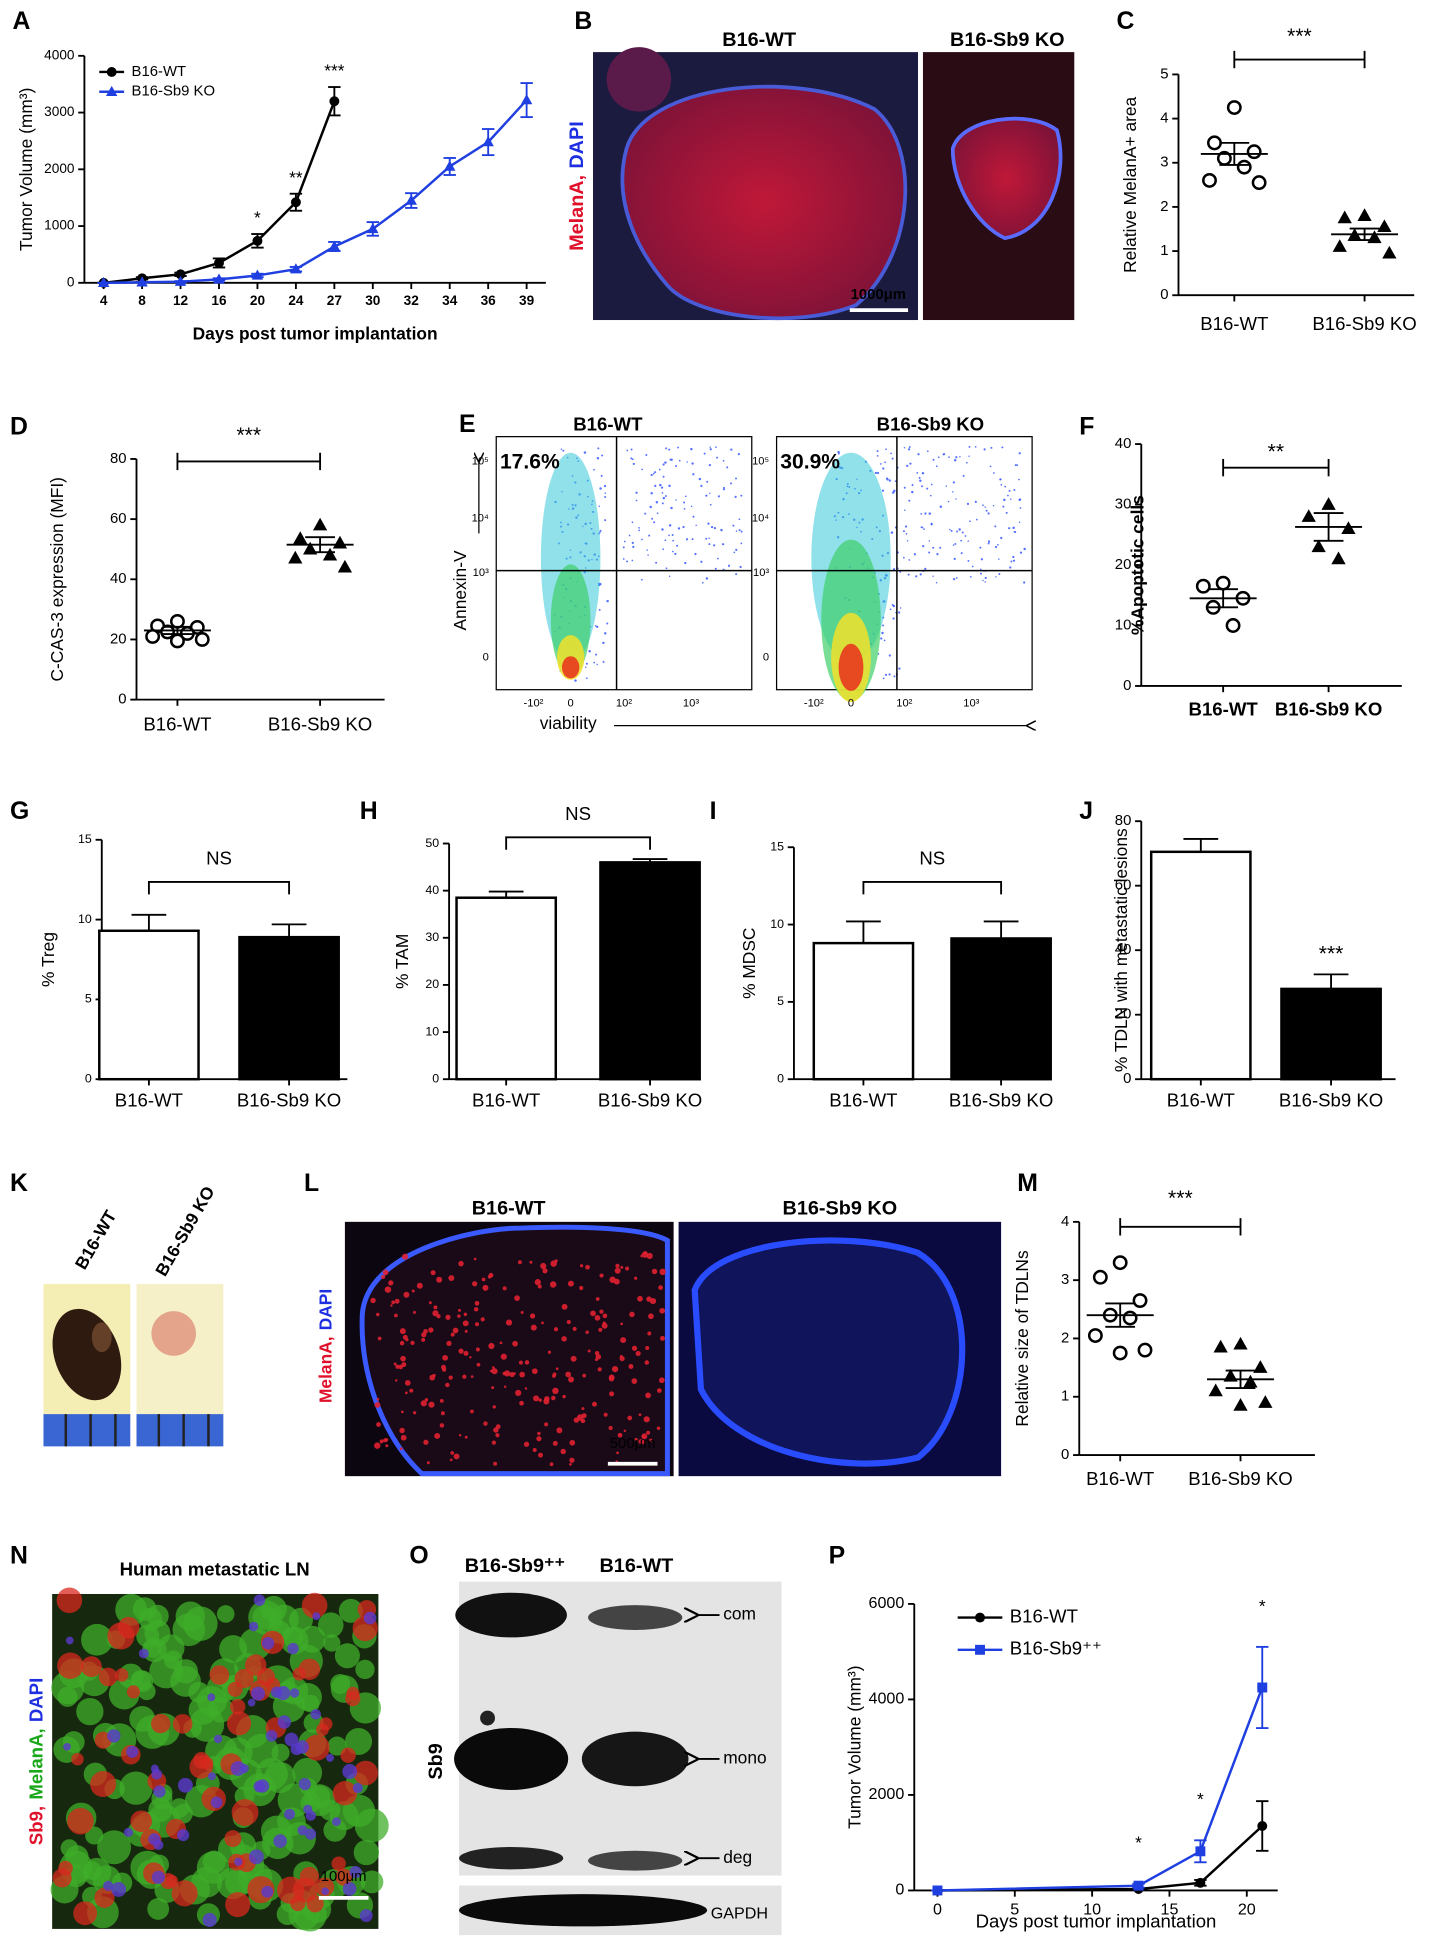  What do you see at coordinates (35, 1825) in the screenshot?
I see `stain-word: Sb9,` at bounding box center [35, 1825].